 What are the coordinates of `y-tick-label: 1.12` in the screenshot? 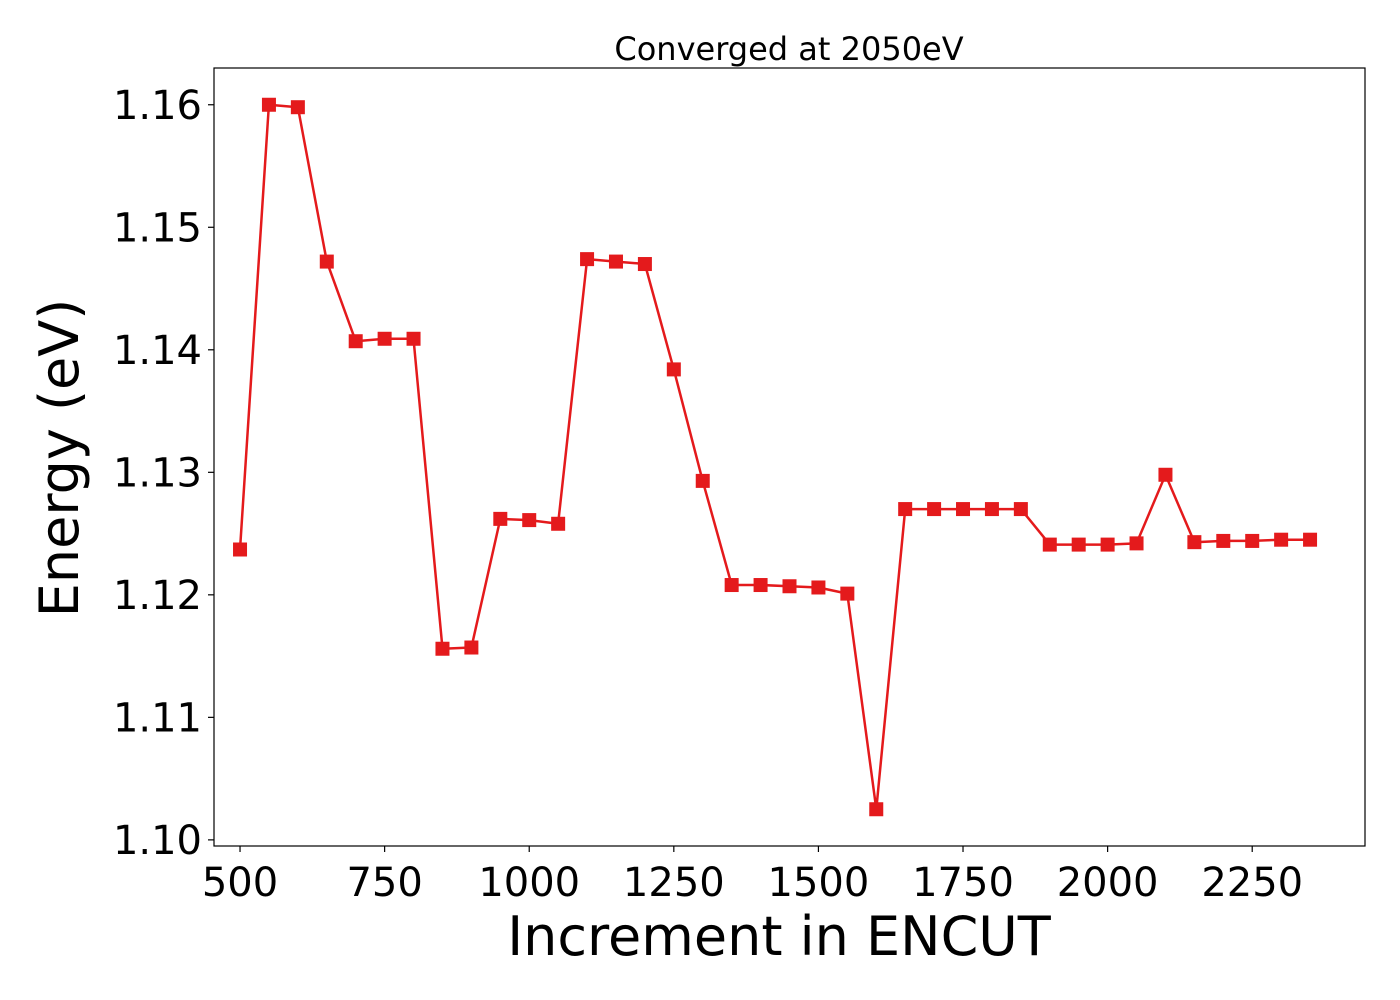 It's located at (157, 596).